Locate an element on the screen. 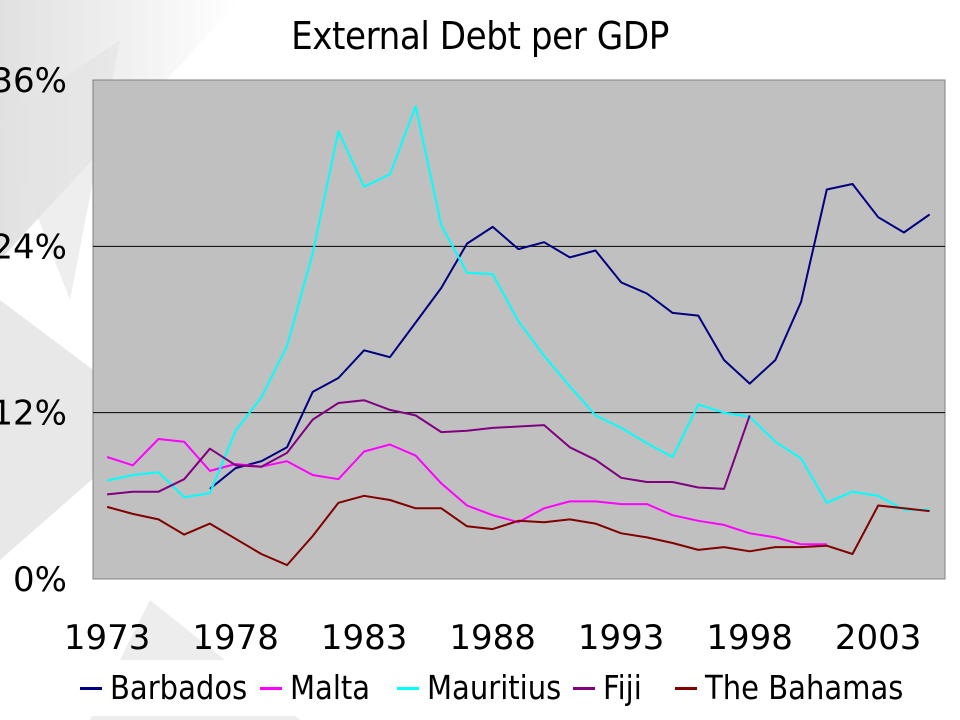 The width and height of the screenshot is (960, 720). x-tick-label: 1993 is located at coordinates (621, 638).